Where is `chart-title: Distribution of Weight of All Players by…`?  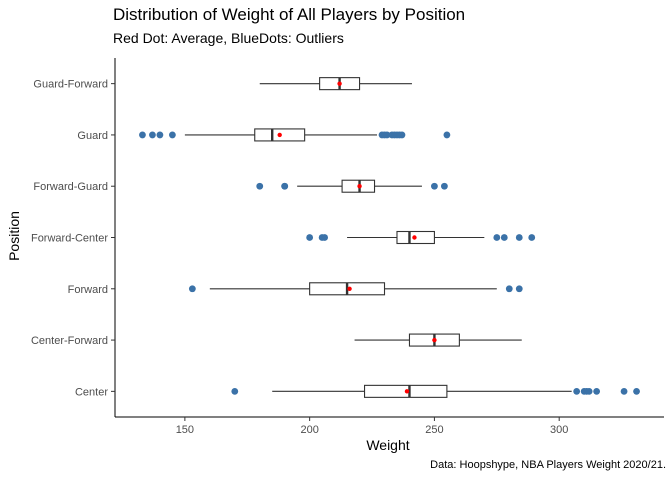 chart-title: Distribution of Weight of All Players by… is located at coordinates (289, 14).